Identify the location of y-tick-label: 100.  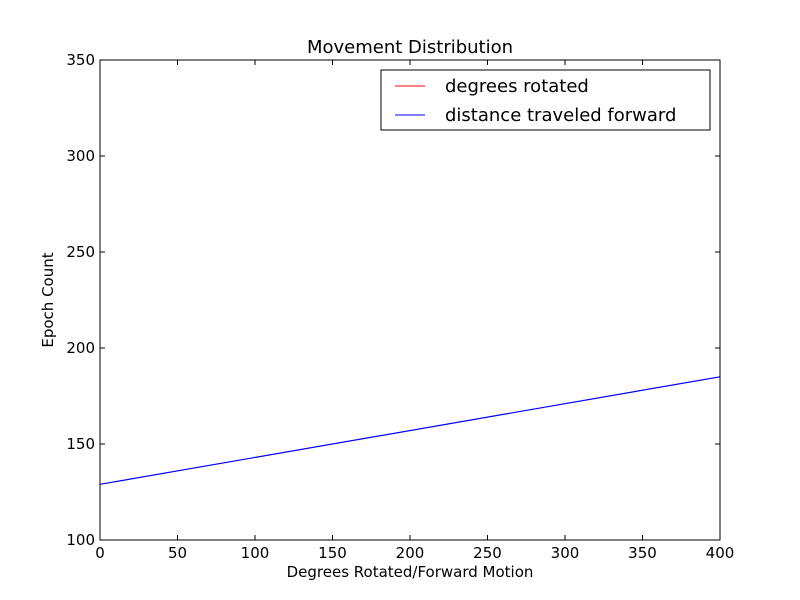
(80, 540).